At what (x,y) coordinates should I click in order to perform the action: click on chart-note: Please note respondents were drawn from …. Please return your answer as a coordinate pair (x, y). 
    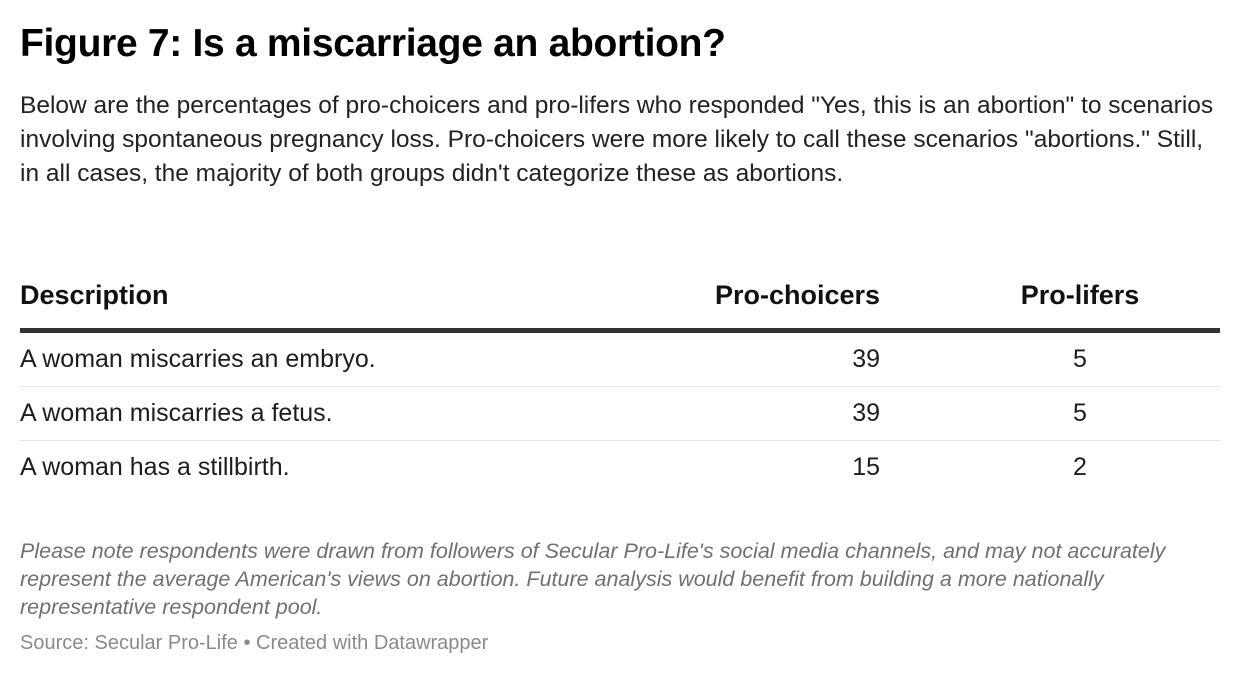
    Looking at the image, I should click on (593, 579).